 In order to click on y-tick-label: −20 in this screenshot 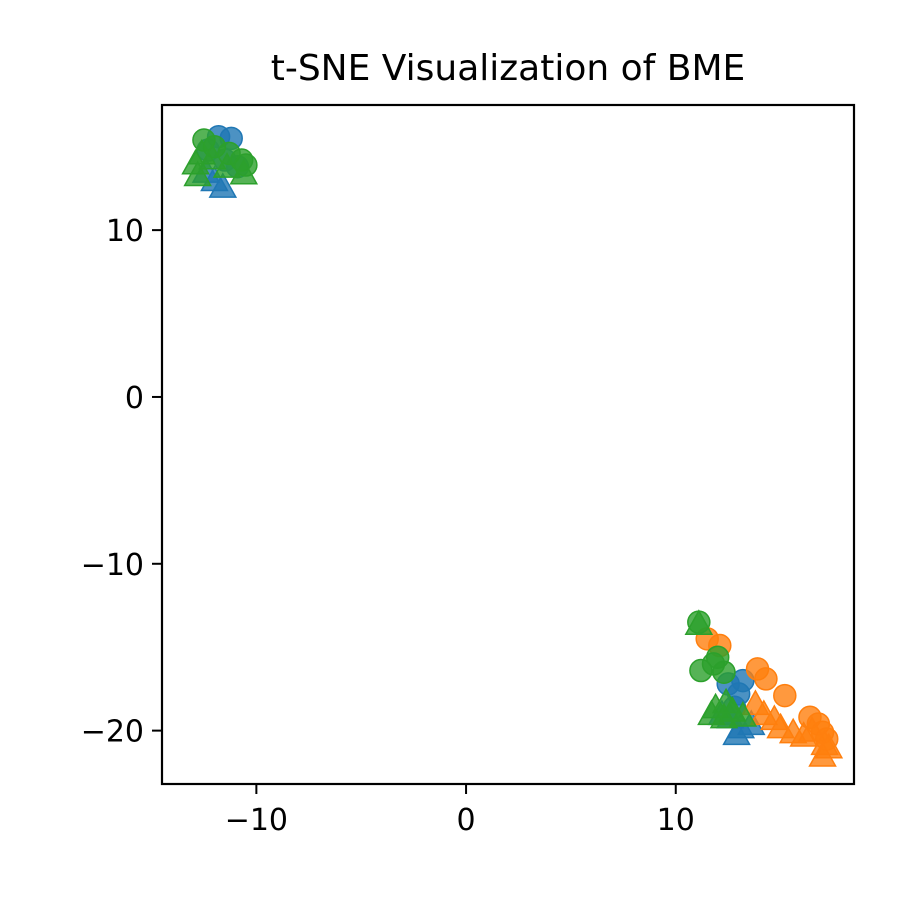, I will do `click(112, 732)`.